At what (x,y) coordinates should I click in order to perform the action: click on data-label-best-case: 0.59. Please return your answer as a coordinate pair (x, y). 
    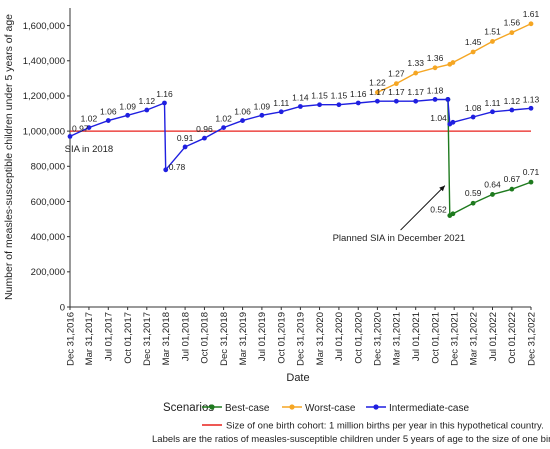
    Looking at the image, I should click on (473, 193).